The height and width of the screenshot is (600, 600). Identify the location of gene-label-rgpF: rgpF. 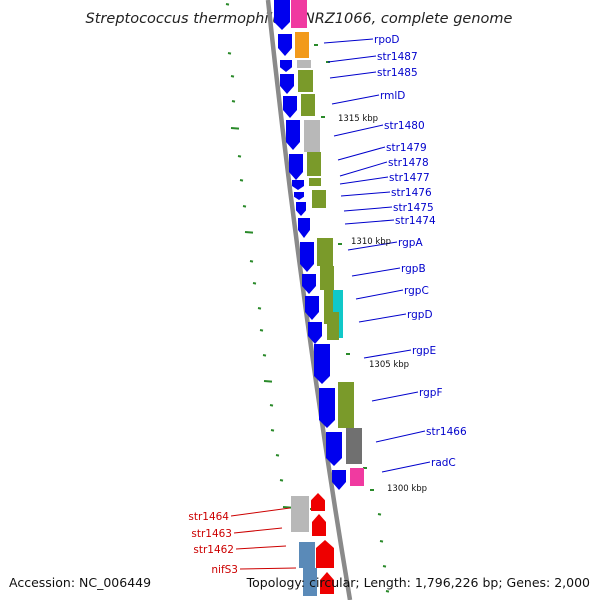
(431, 393).